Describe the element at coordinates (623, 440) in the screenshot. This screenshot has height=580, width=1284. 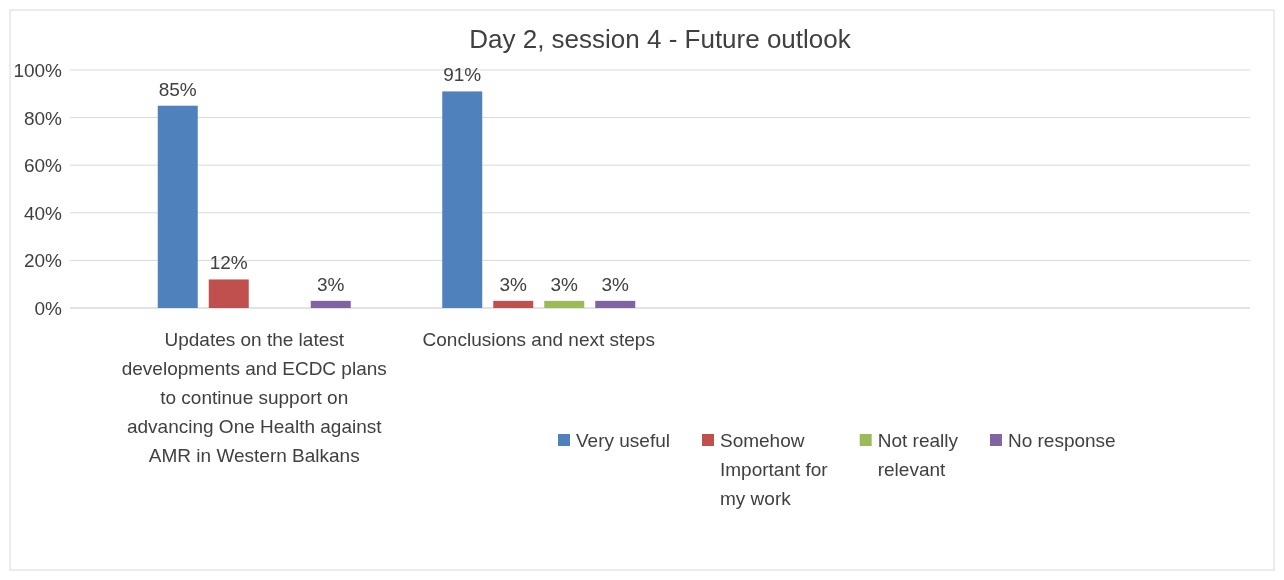
I see `legend-label: Very useful` at that location.